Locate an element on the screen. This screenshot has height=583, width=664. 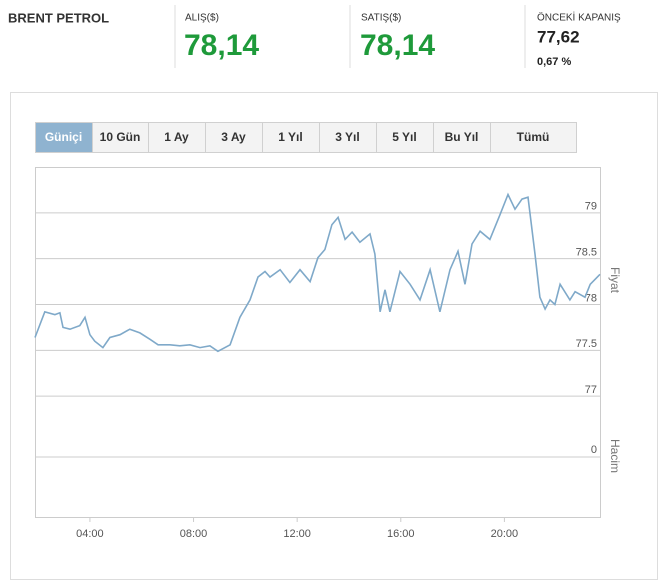
y-tick-label: 78.5 is located at coordinates (586, 253).